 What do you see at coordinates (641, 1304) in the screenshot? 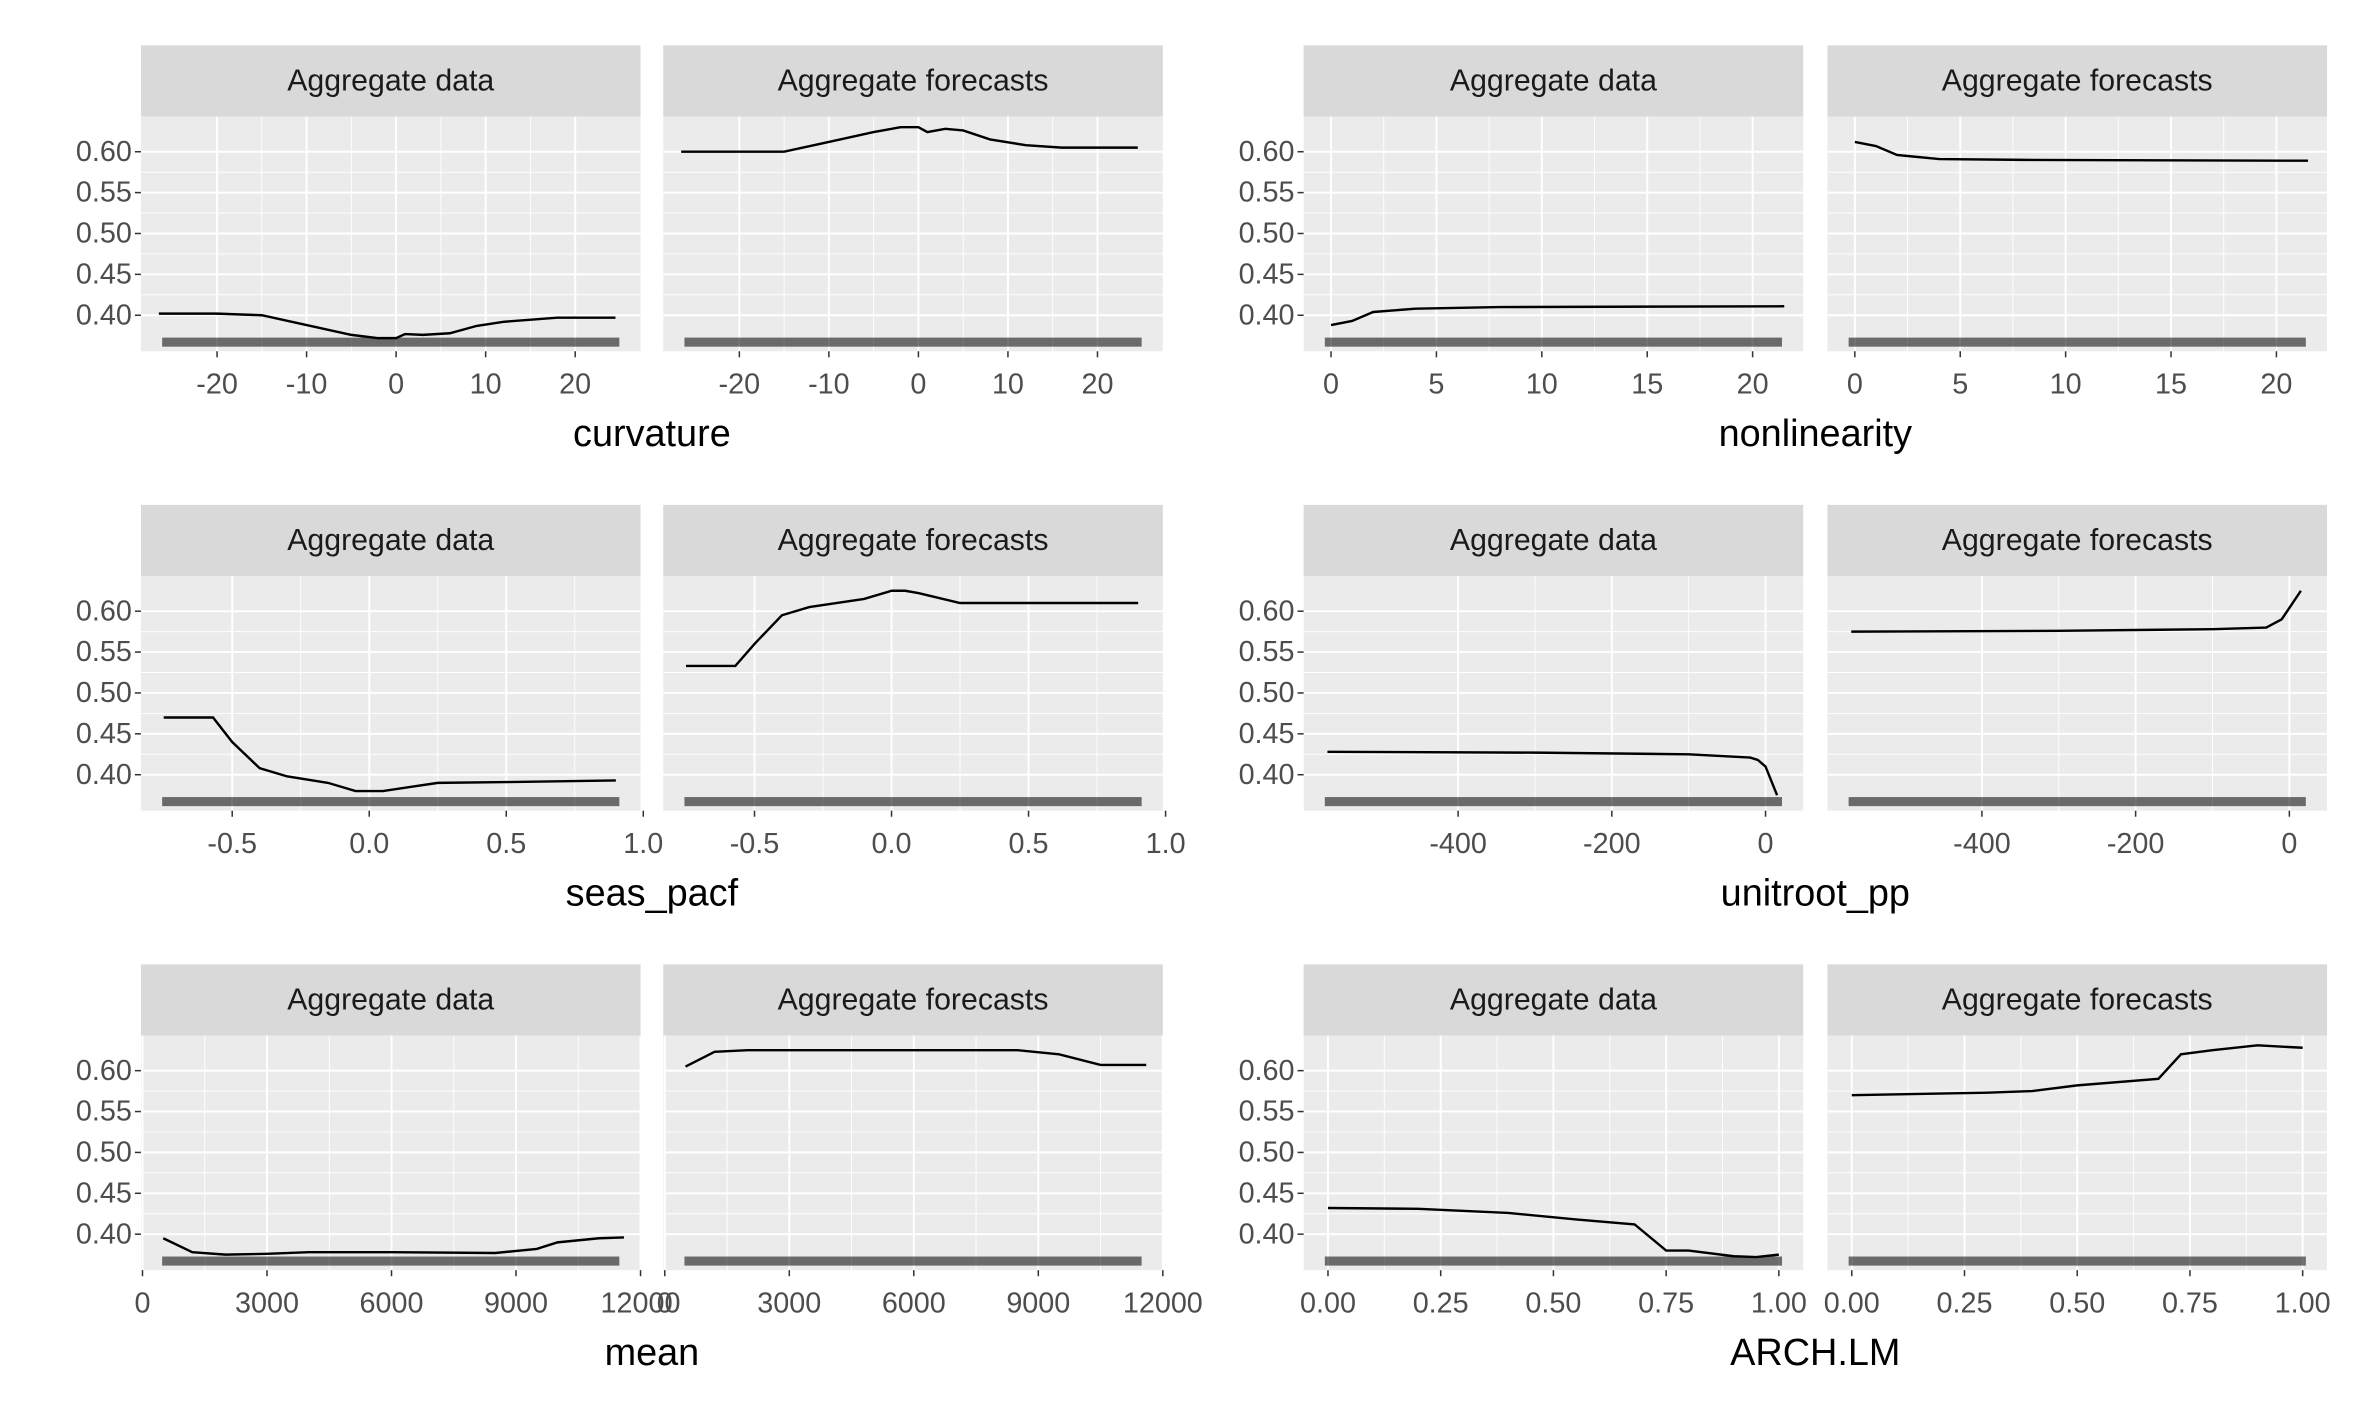
I see `x-tick-label: 12000` at bounding box center [641, 1304].